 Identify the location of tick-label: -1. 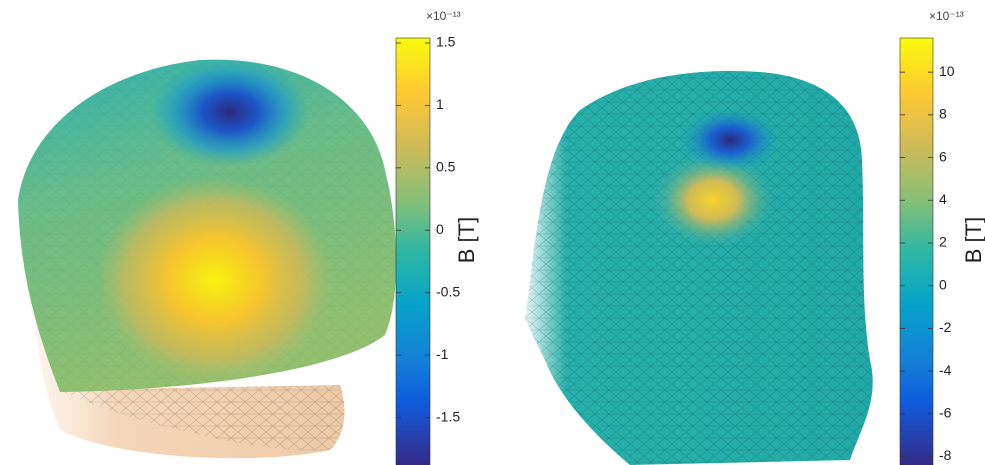
(442, 354).